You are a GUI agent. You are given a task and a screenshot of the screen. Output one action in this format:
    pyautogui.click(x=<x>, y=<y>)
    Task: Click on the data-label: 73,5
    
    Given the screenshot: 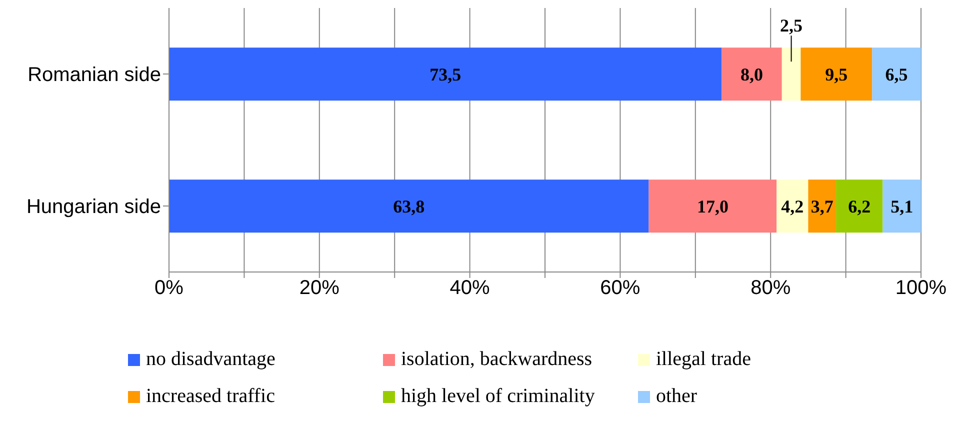 What is the action you would take?
    pyautogui.click(x=446, y=74)
    